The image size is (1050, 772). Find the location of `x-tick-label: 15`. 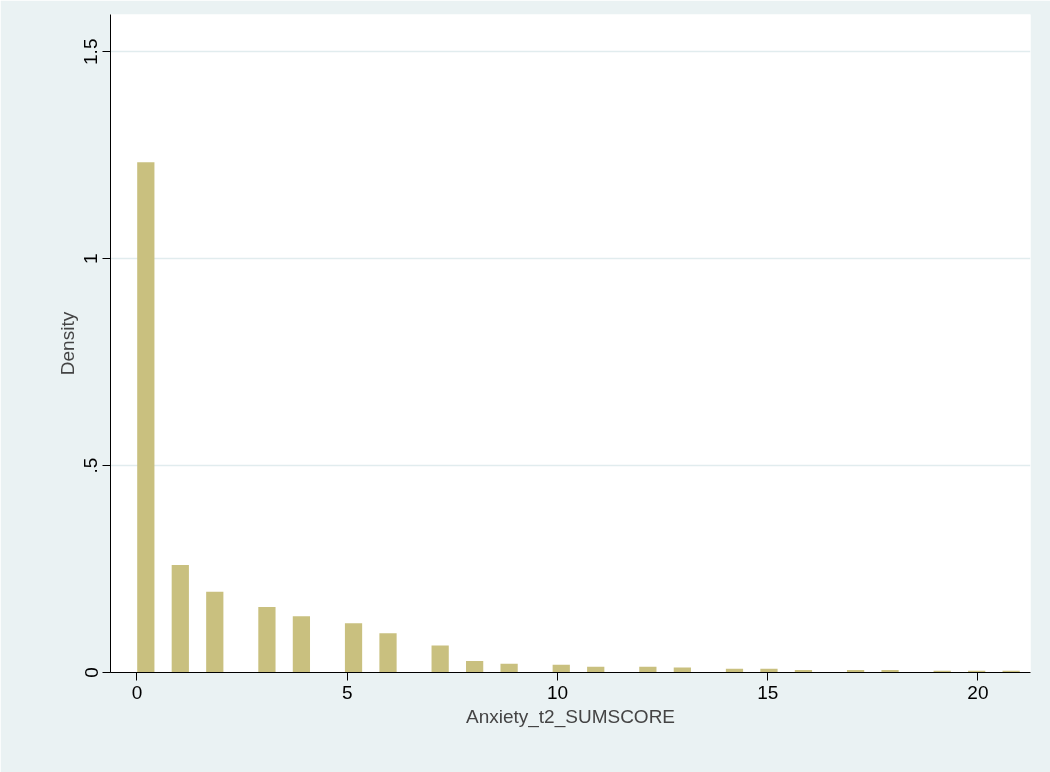

x-tick-label: 15 is located at coordinates (768, 692).